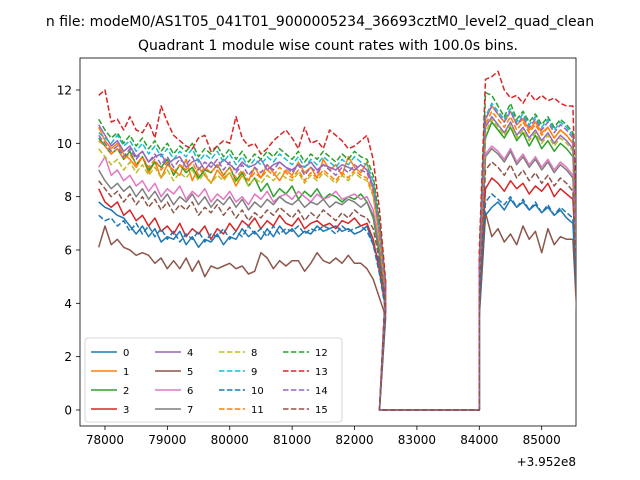 The image size is (640, 480). Describe the element at coordinates (64, 144) in the screenshot. I see `y-tick-label: 10` at that location.